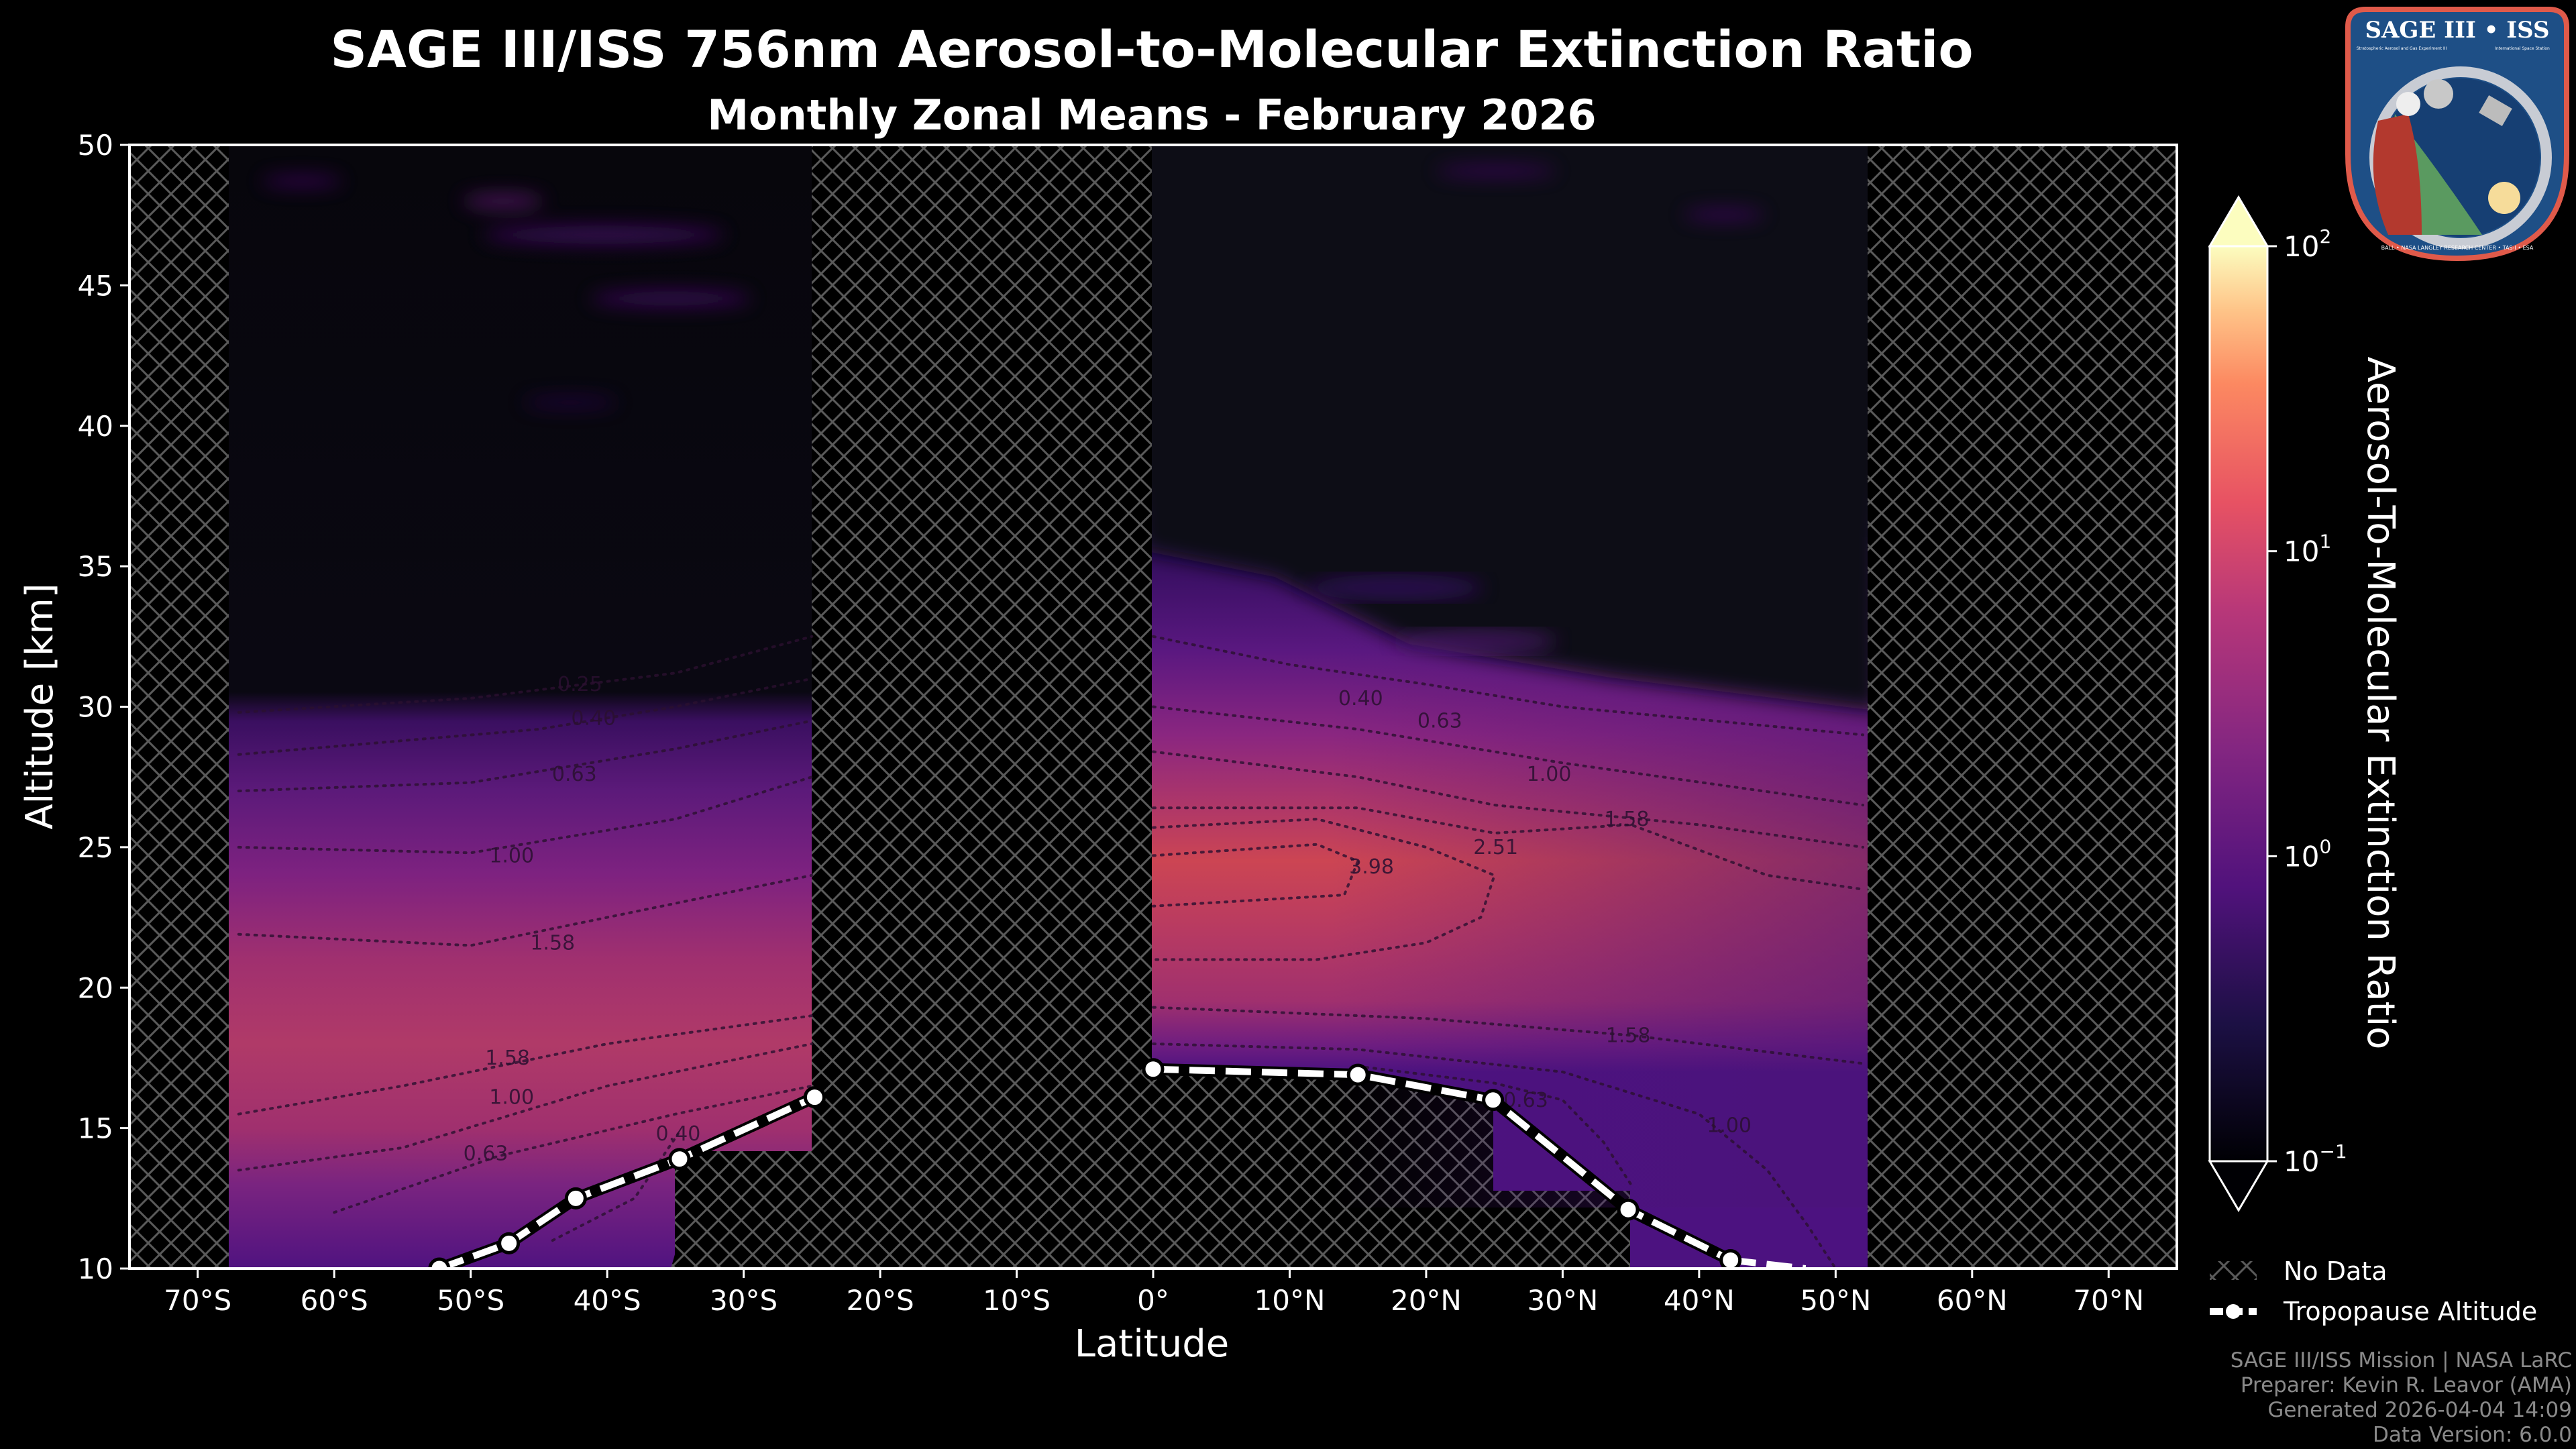 Image resolution: width=2576 pixels, height=1449 pixels. What do you see at coordinates (2472, 1435) in the screenshot?
I see `footer-line-4: Data Version: 6.0.0` at bounding box center [2472, 1435].